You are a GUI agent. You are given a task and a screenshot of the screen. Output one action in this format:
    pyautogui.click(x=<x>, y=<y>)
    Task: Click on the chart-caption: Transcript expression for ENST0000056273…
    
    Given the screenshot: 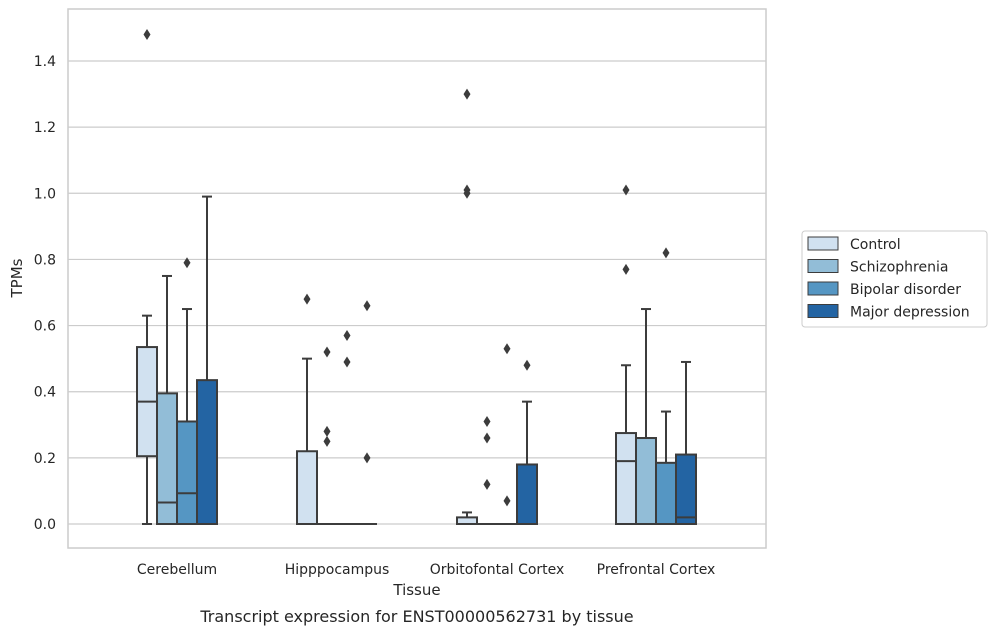 What is the action you would take?
    pyautogui.click(x=416, y=616)
    